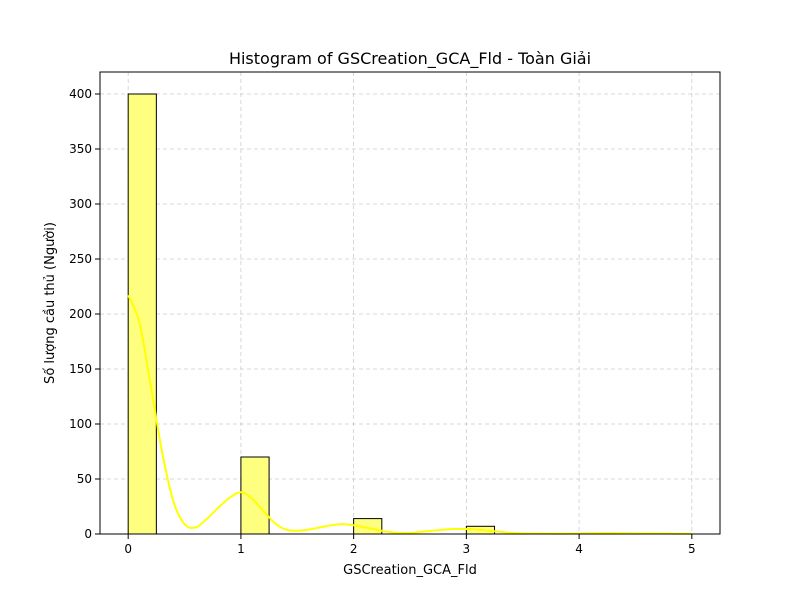 The height and width of the screenshot is (600, 800). What do you see at coordinates (80, 424) in the screenshot?
I see `y-tick-label: 100` at bounding box center [80, 424].